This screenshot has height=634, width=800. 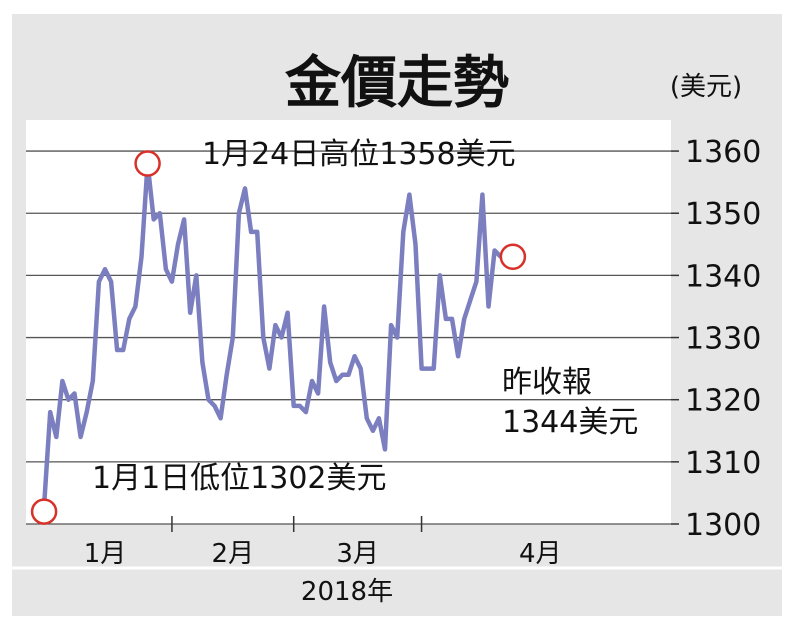 I want to click on x-tick-label: 4月, so click(x=540, y=554).